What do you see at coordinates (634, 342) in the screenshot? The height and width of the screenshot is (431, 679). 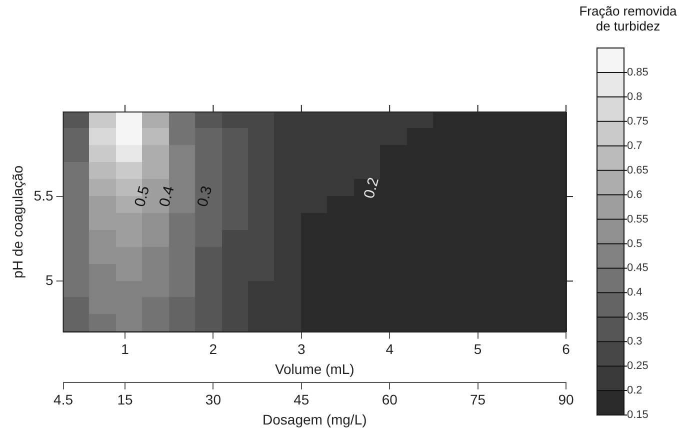 I see `color-bar-label: 0.3` at bounding box center [634, 342].